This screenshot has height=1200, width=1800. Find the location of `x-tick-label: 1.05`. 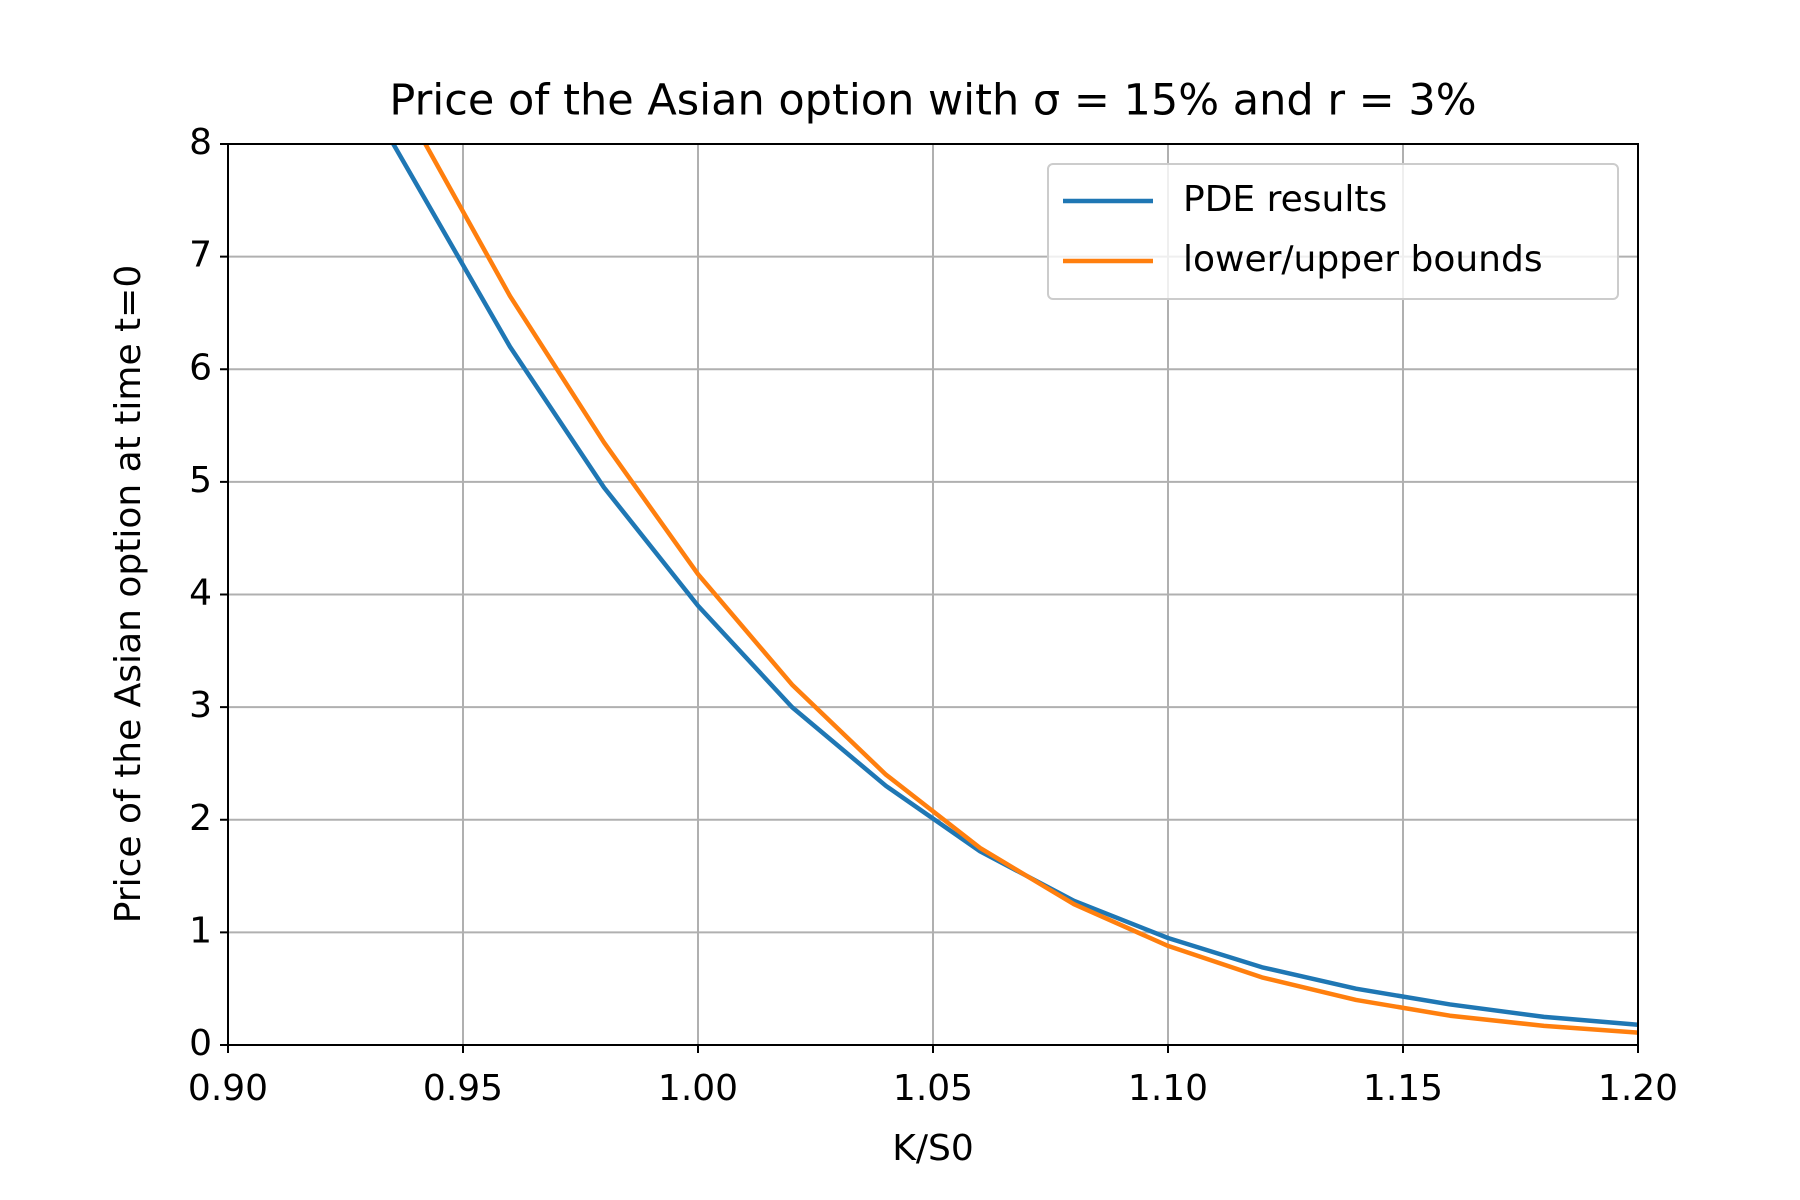

x-tick-label: 1.05 is located at coordinates (933, 1088).